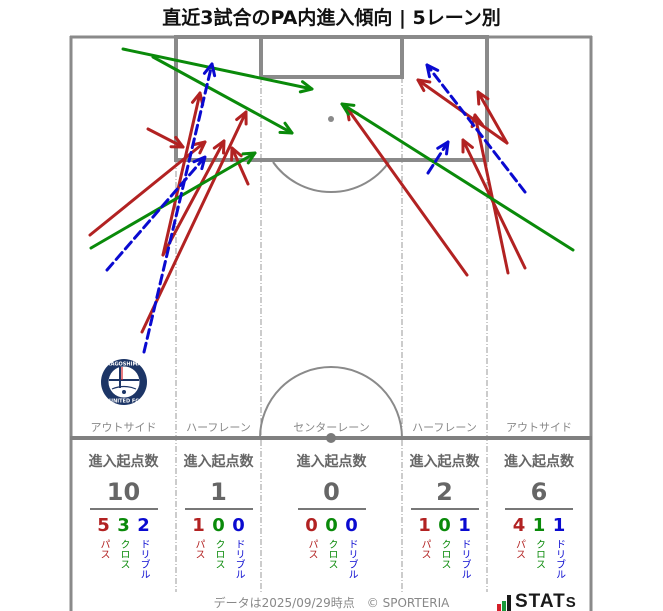 The image size is (663, 611). I want to click on lane-stats-outside-left: 進入起点数 10 5 パス 3 クロス 2 ドリブル, so click(123, 515).